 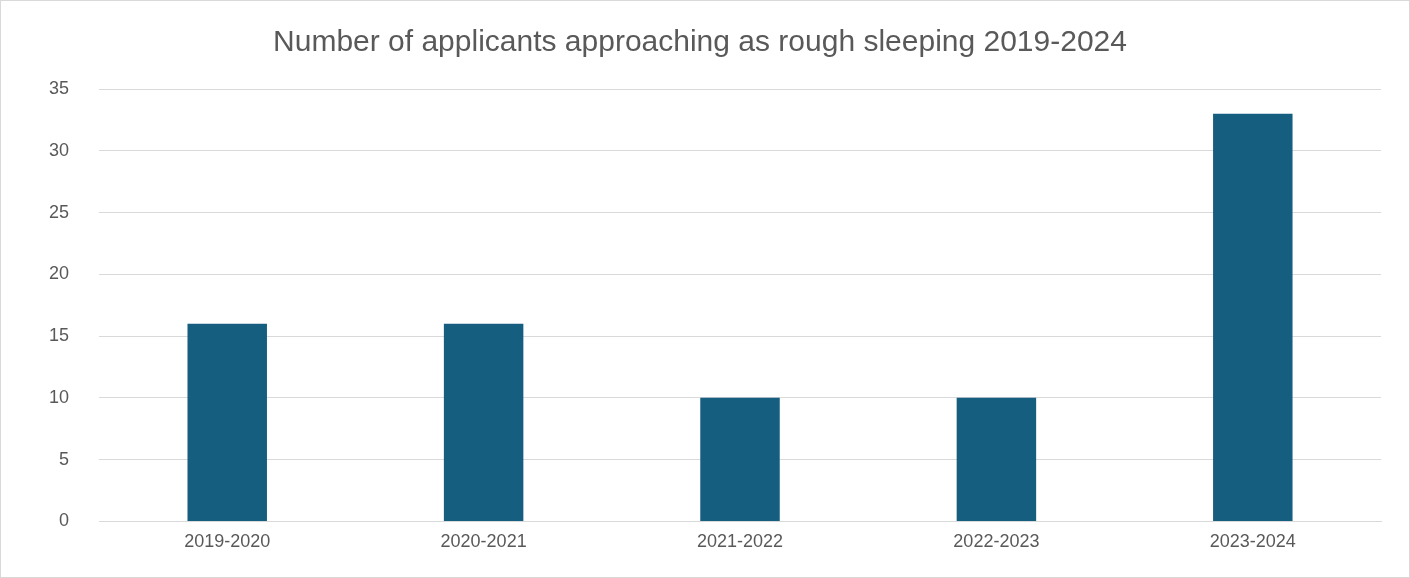 I want to click on y-tick-label: 30, so click(x=59, y=149).